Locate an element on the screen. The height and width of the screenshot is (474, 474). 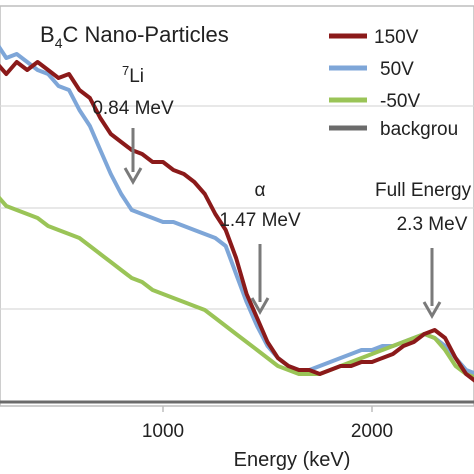
annotation-label-0: 7Li is located at coordinates (133, 75).